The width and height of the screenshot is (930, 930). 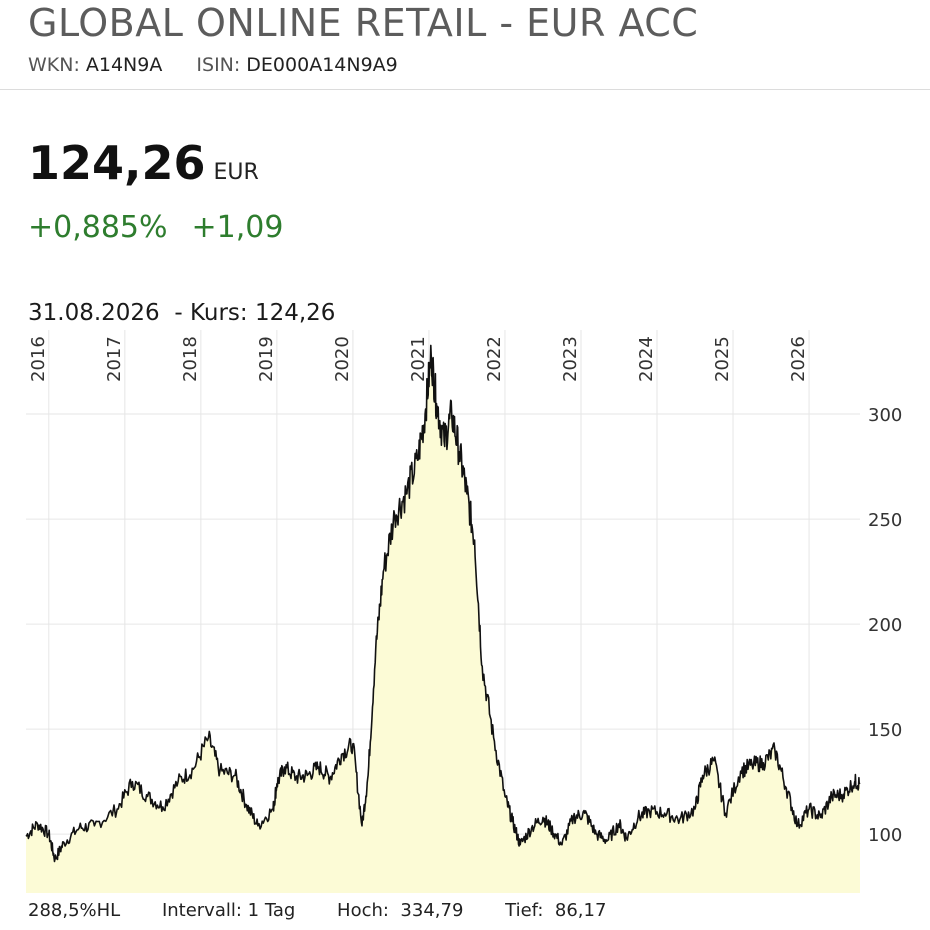 What do you see at coordinates (465, 89) in the screenshot?
I see `header-divider` at bounding box center [465, 89].